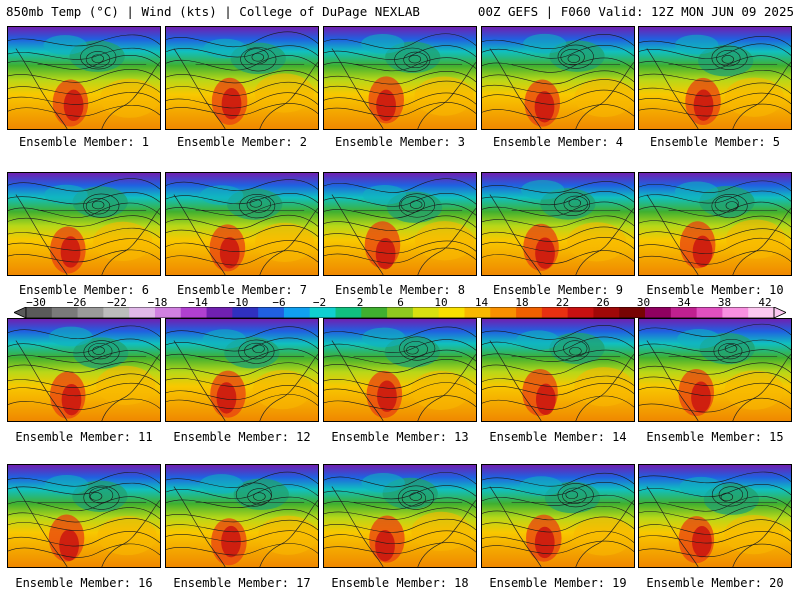 Image resolution: width=800 pixels, height=600 pixels. What do you see at coordinates (198, 302) in the screenshot?
I see `colorbar-tick-label: −14` at bounding box center [198, 302].